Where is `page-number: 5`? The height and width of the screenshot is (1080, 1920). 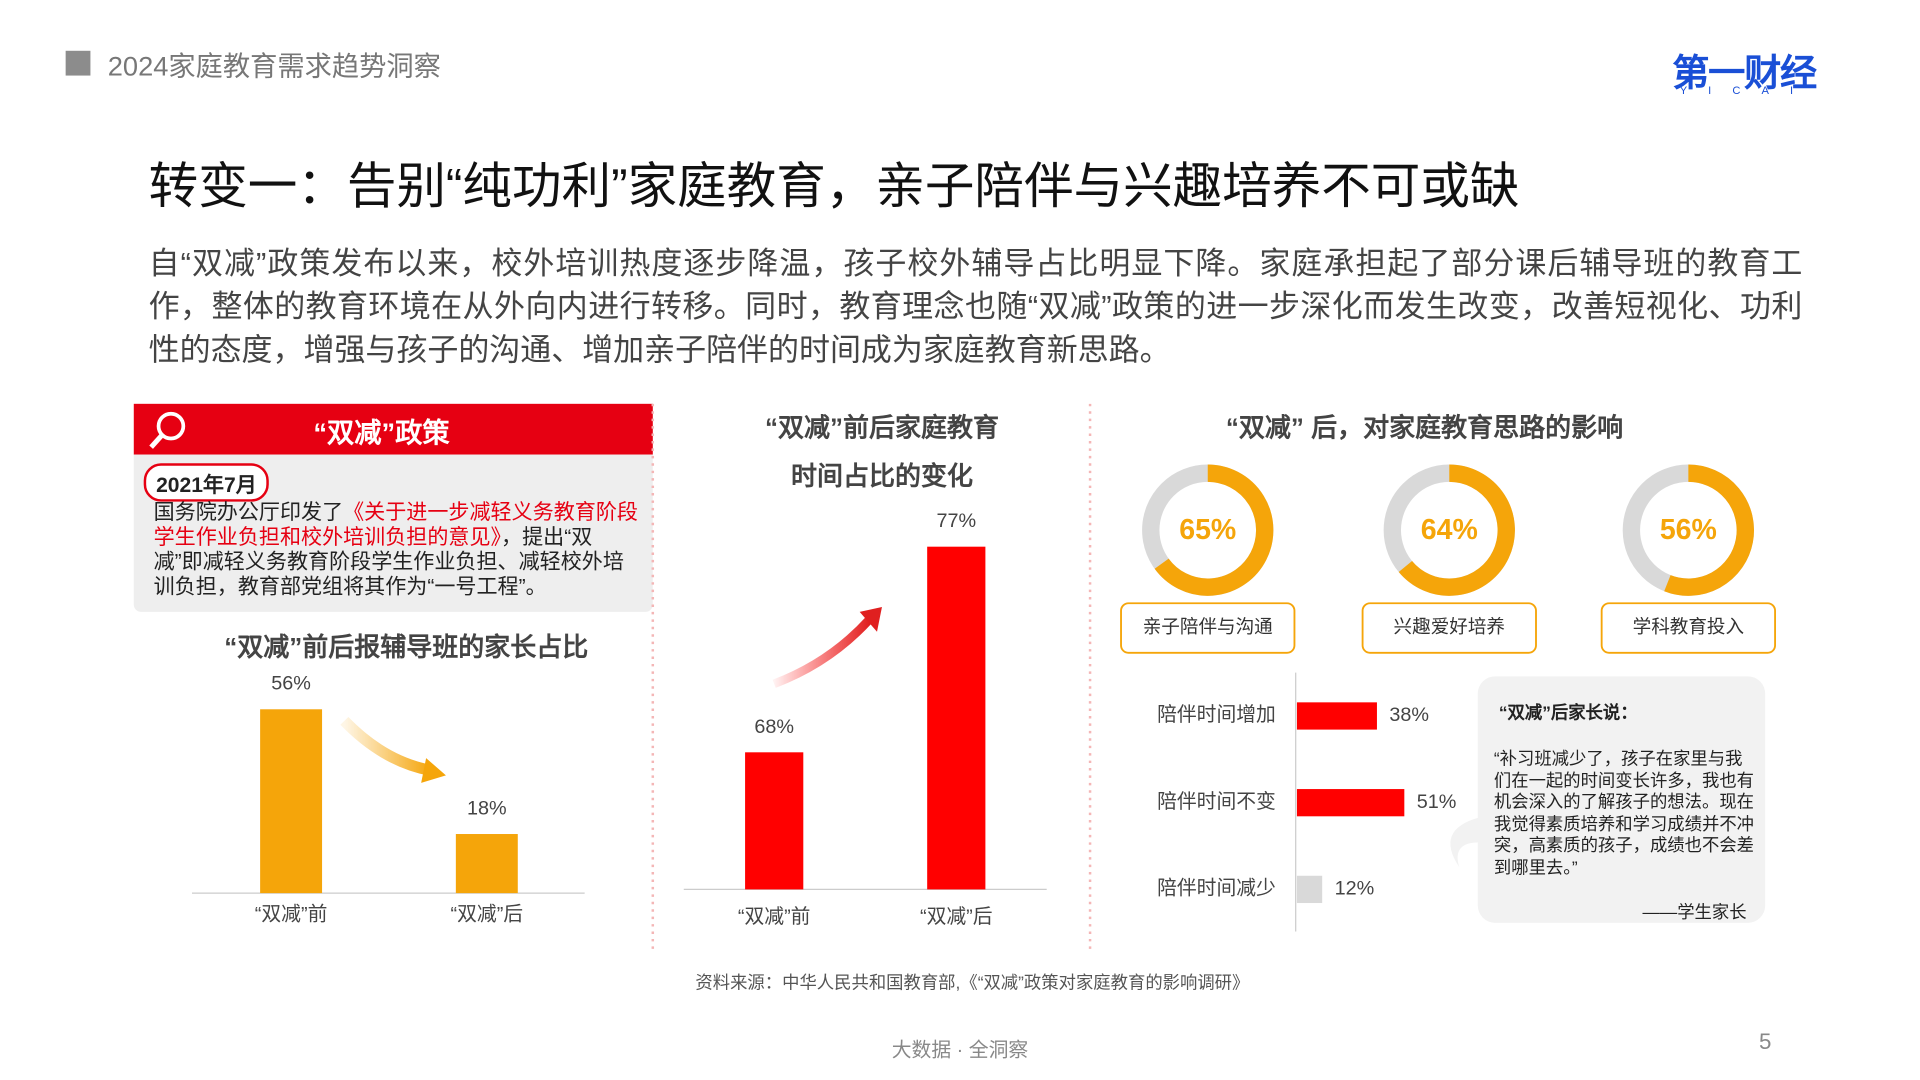
page-number: 5 is located at coordinates (1765, 1042).